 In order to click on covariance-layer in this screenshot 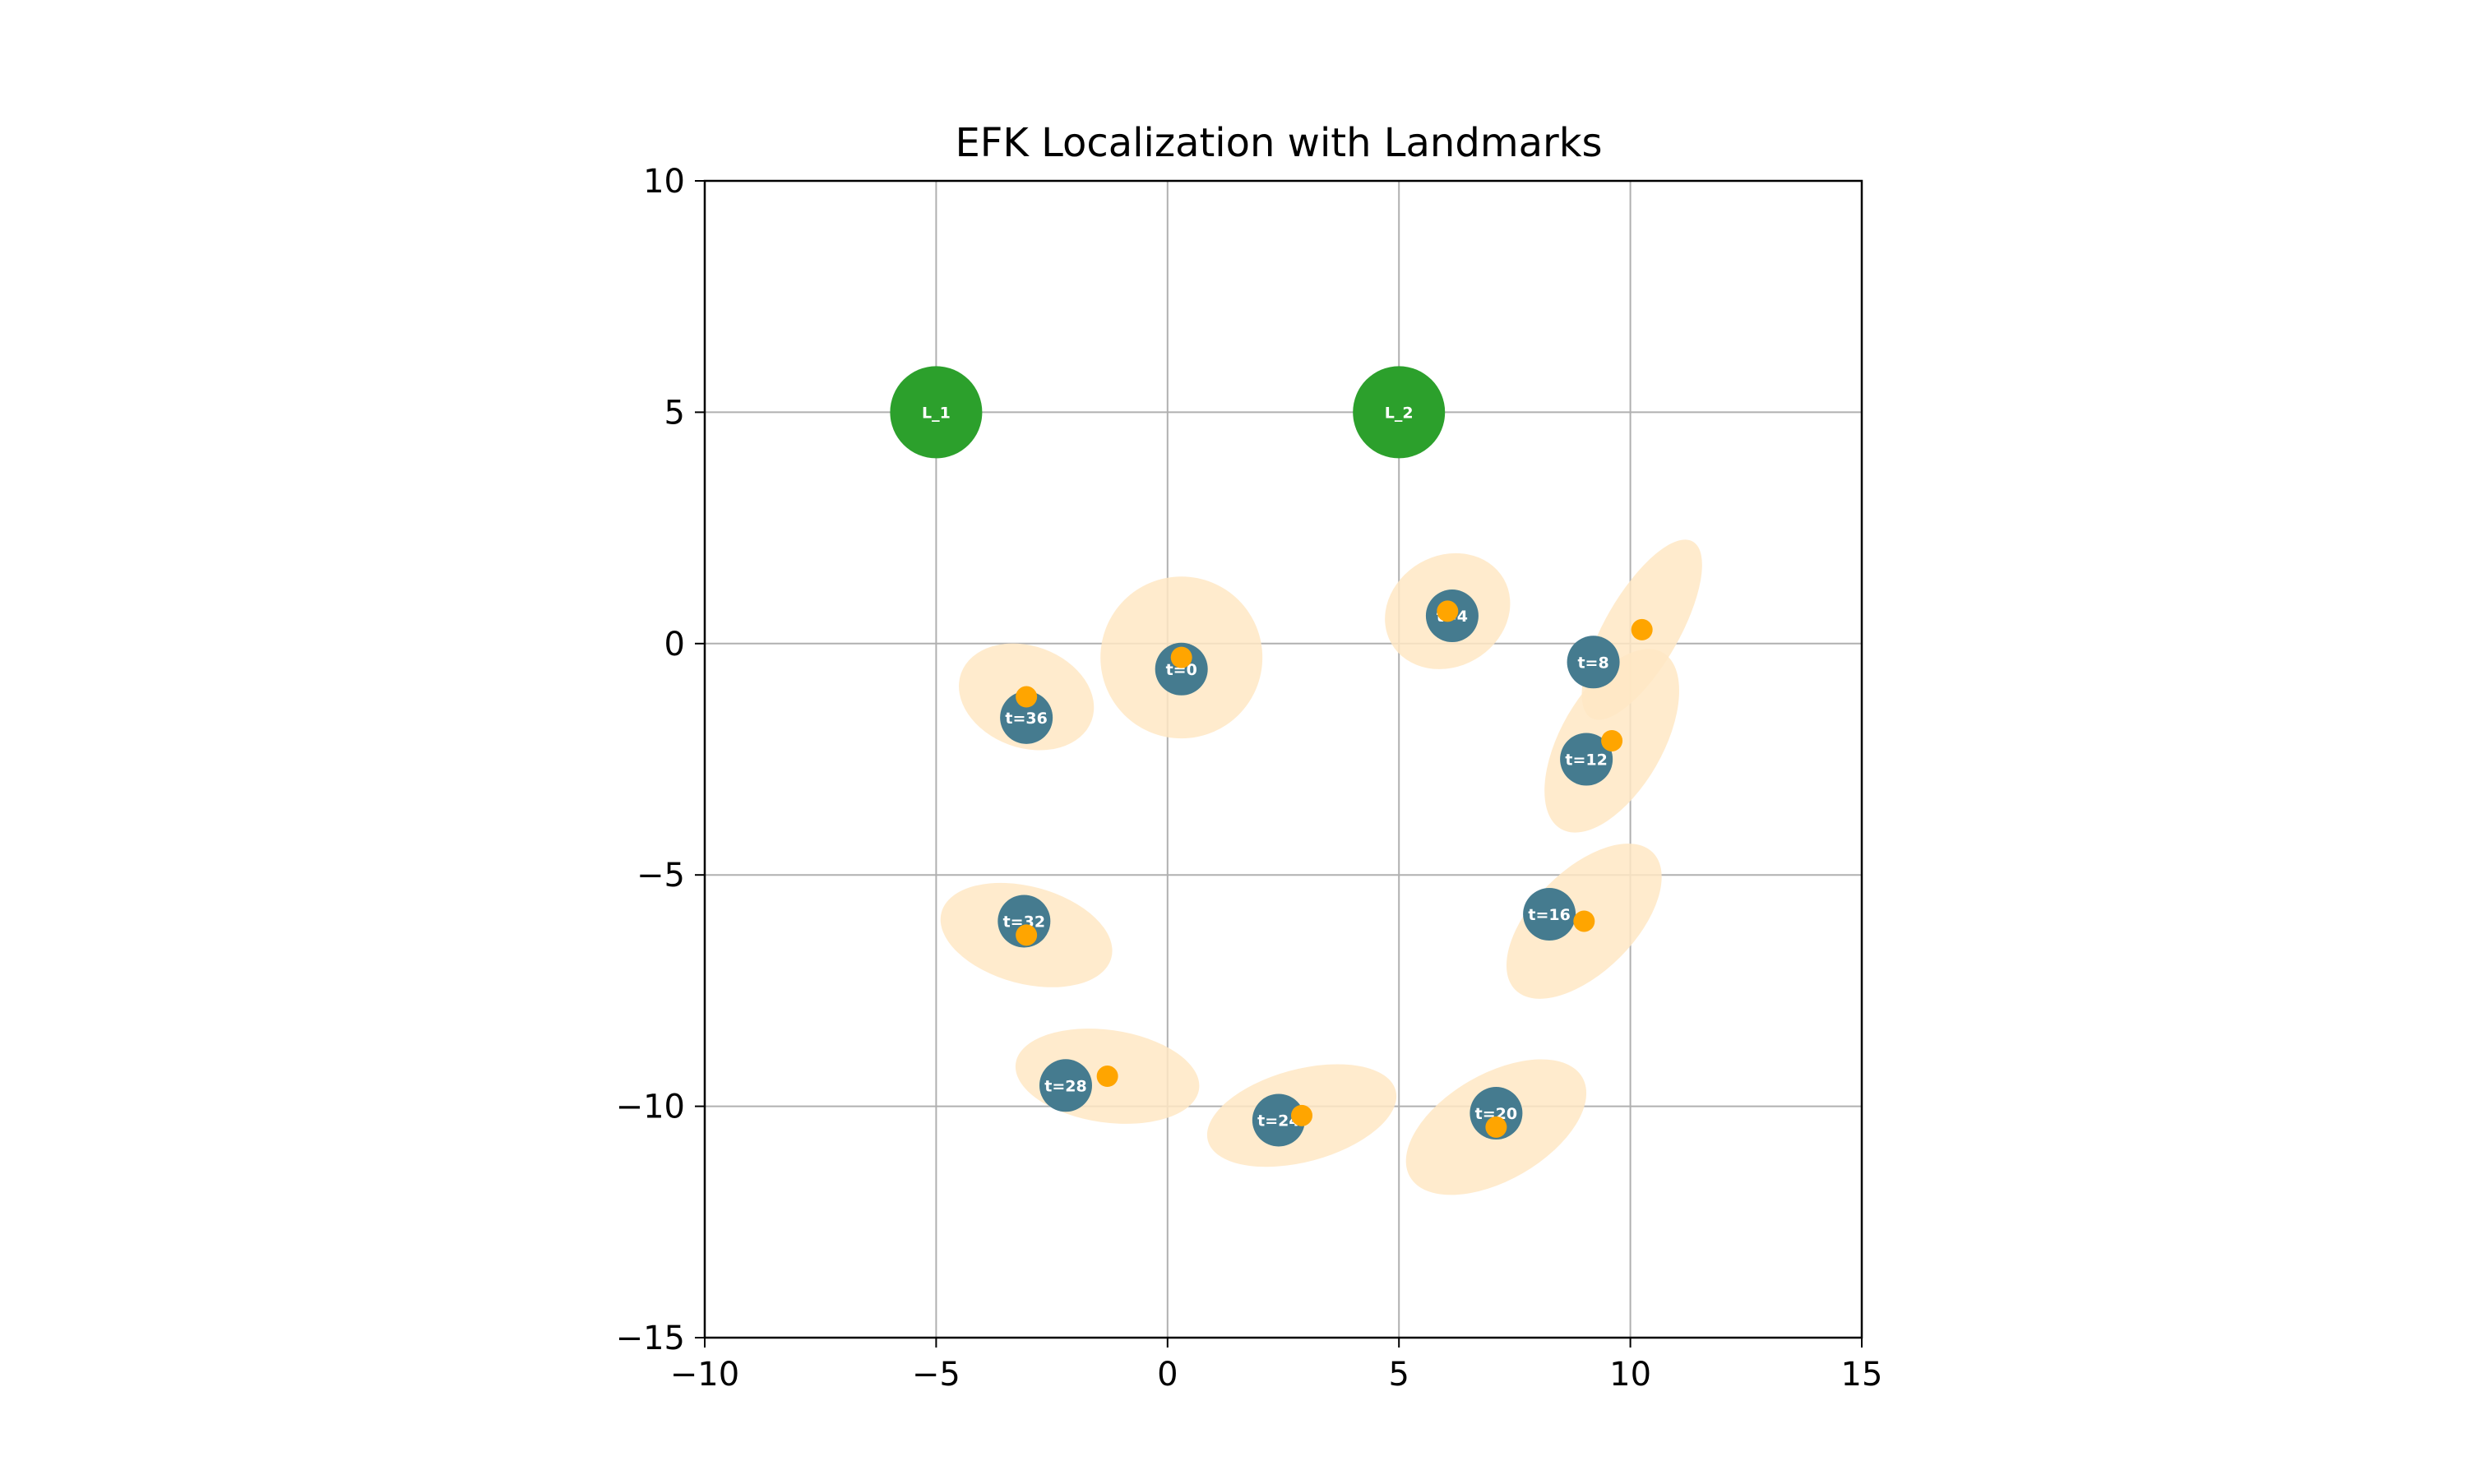, I will do `click(1321, 867)`.